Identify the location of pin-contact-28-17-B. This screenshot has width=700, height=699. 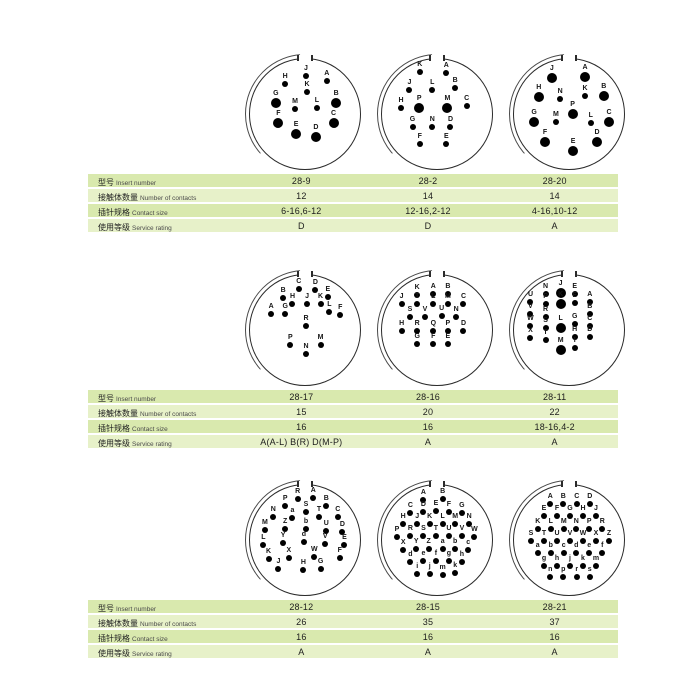
(283, 298).